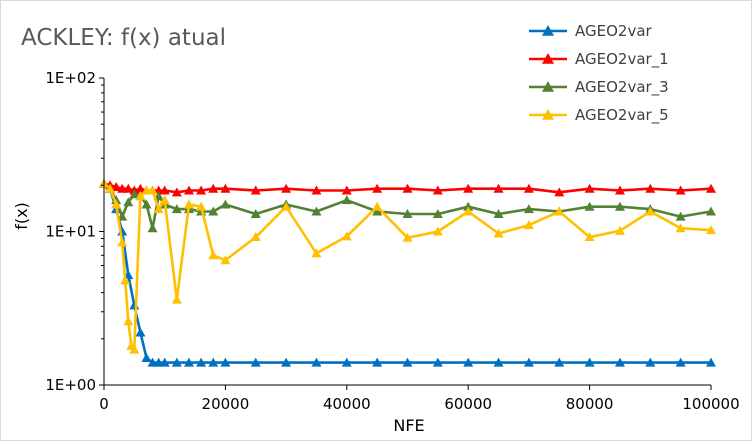 The image size is (752, 441). I want to click on y-tick-label: 1E+00, so click(70, 385).